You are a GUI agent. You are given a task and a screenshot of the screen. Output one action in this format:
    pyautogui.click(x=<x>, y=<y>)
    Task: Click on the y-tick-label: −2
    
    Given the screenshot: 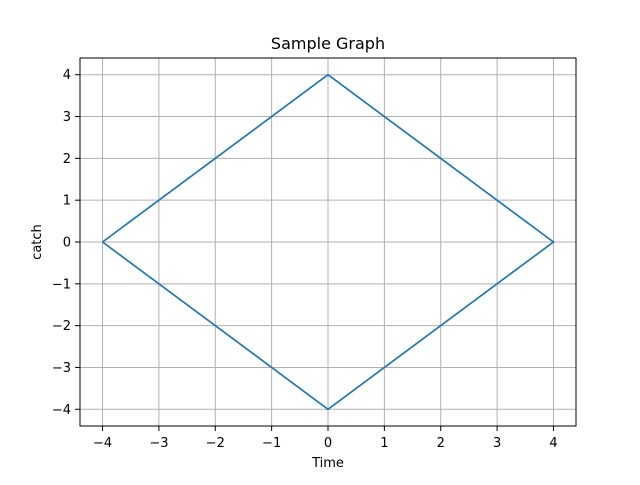 What is the action you would take?
    pyautogui.click(x=61, y=326)
    